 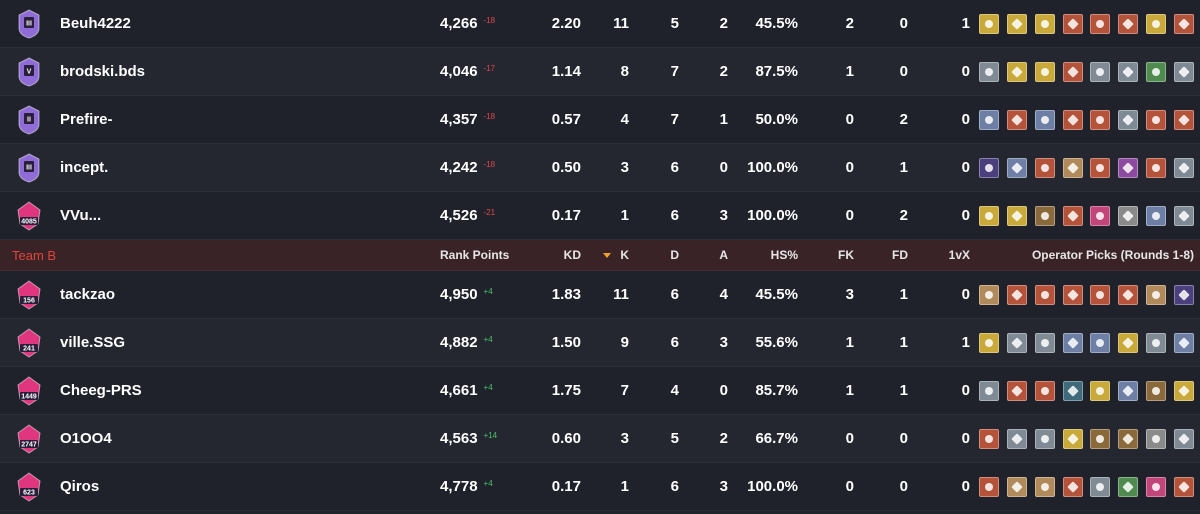 What do you see at coordinates (784, 255) in the screenshot?
I see `column-header-hs: HS%` at bounding box center [784, 255].